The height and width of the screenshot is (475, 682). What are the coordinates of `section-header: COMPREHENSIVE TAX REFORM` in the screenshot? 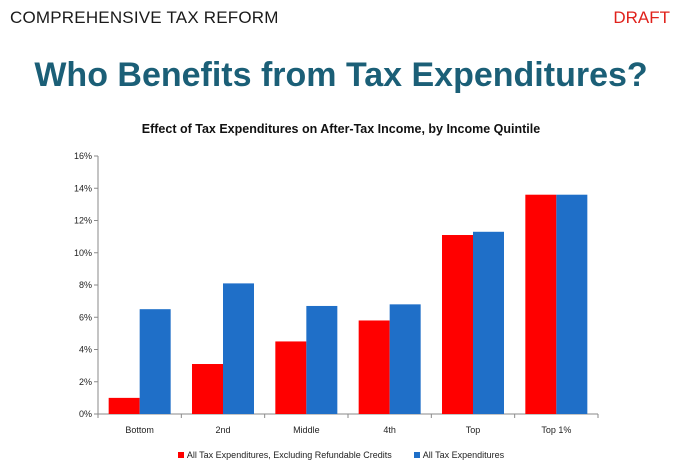 It's located at (144, 17).